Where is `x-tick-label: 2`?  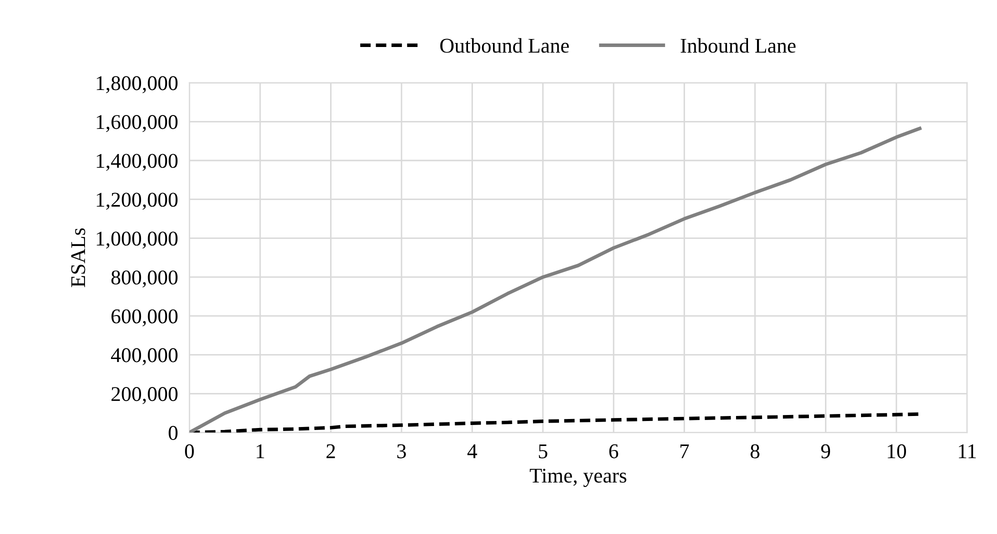 x-tick-label: 2 is located at coordinates (330, 451).